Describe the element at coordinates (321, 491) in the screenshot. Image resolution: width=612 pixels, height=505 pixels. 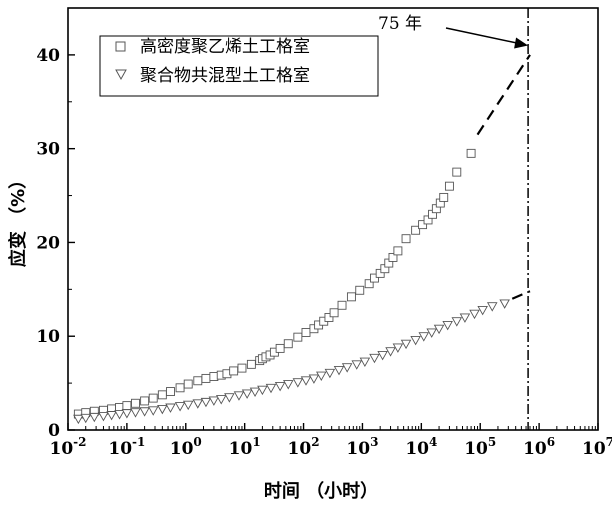
I see `x-axis-title: 时间 （小时）` at that location.